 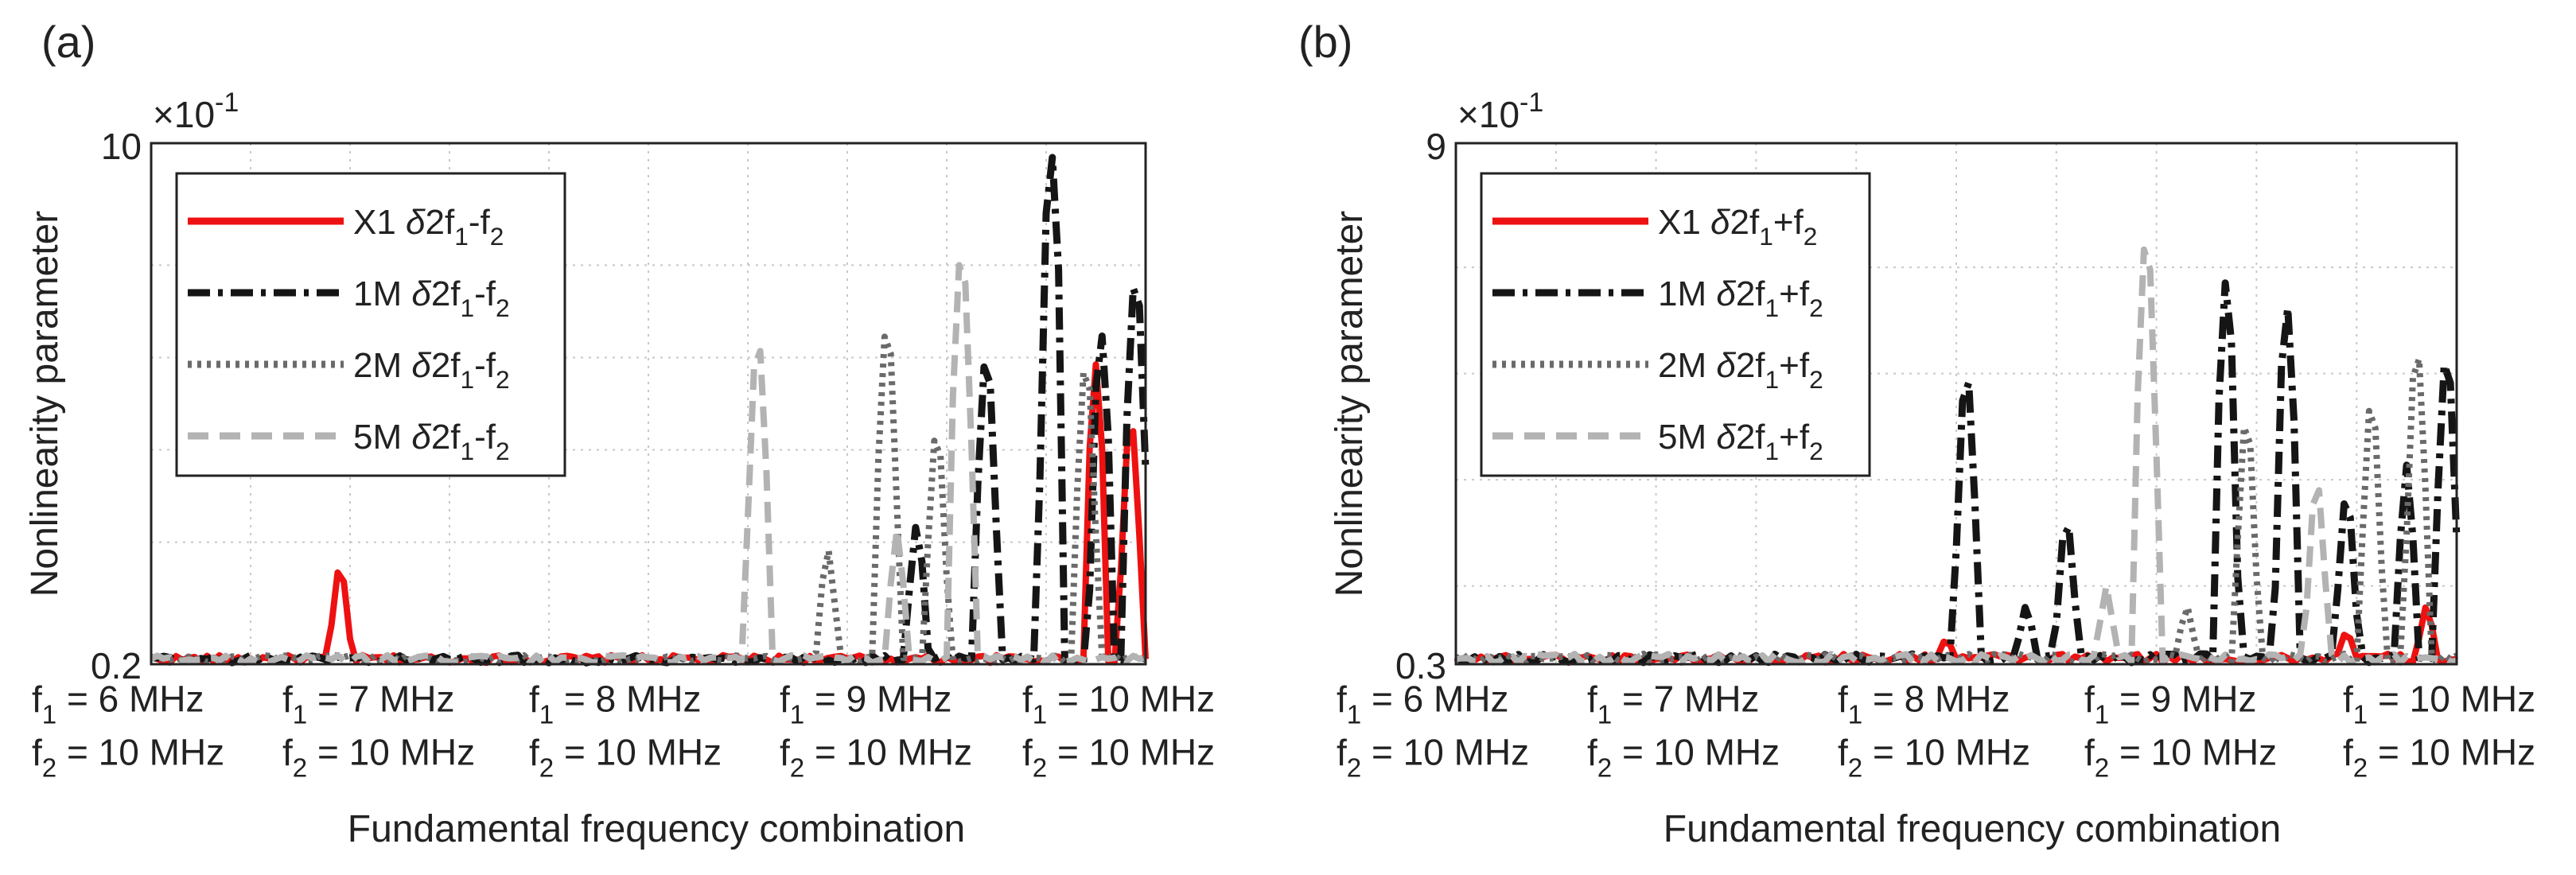 I want to click on xtick-label-f1: f1 = 9 MHz, so click(x=866, y=704).